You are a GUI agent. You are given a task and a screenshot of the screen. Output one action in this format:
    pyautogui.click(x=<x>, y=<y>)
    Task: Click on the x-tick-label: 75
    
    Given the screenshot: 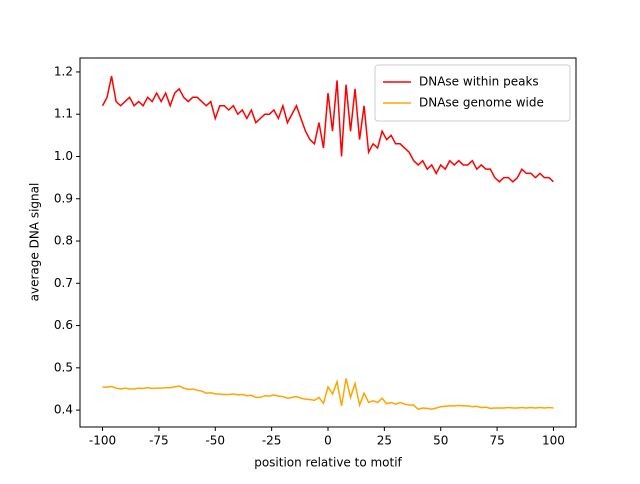 What is the action you would take?
    pyautogui.click(x=496, y=441)
    